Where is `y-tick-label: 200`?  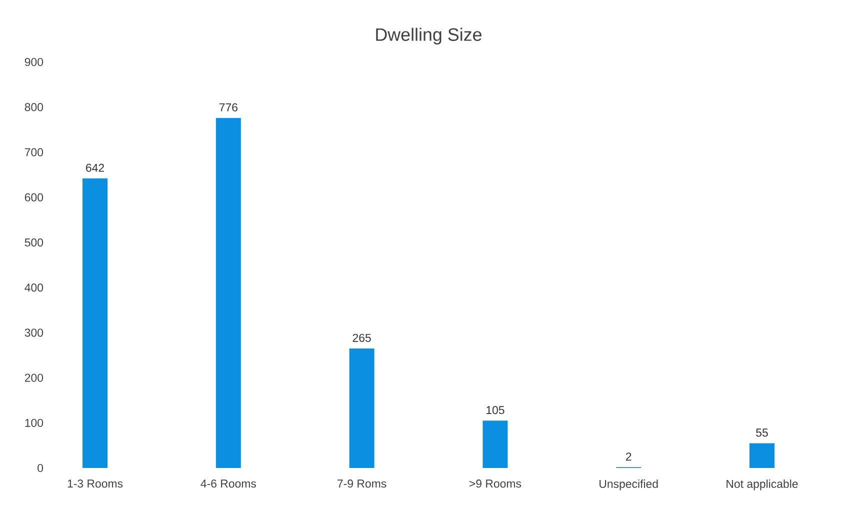
y-tick-label: 200 is located at coordinates (34, 378).